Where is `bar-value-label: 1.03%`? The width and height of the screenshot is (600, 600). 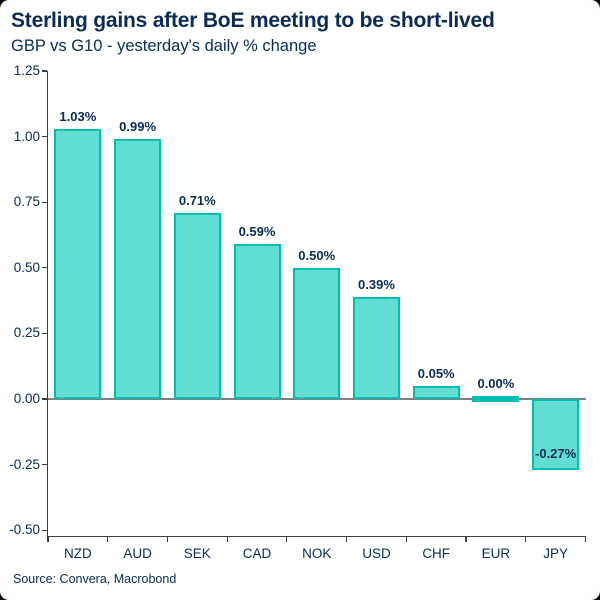
bar-value-label: 1.03% is located at coordinates (78, 116).